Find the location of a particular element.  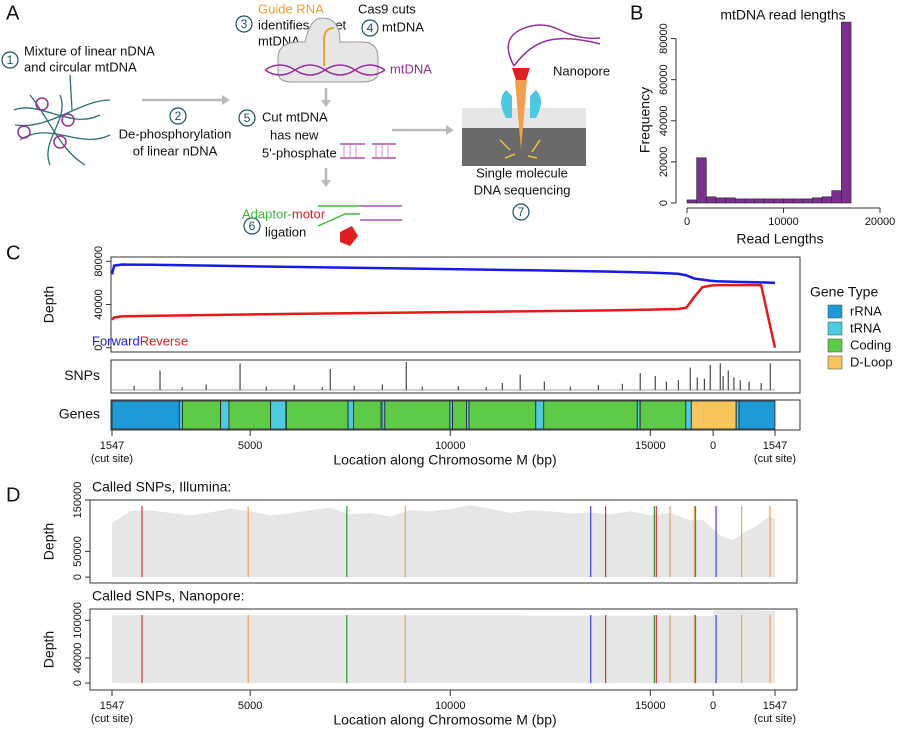

panel-label: D is located at coordinates (13, 495).